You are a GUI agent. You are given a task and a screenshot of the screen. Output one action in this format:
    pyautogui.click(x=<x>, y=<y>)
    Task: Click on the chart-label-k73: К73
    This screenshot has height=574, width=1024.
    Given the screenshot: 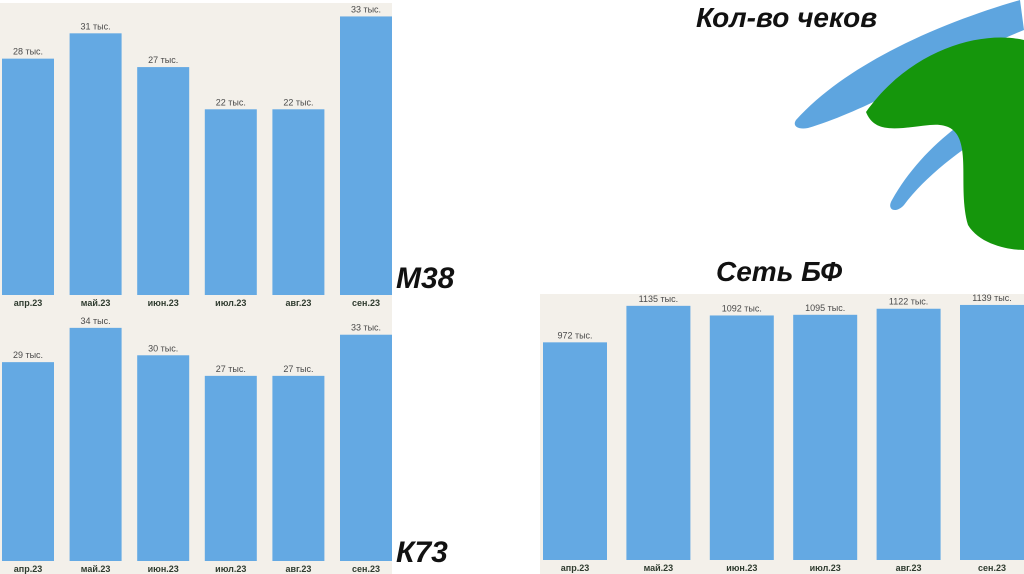 What is the action you would take?
    pyautogui.click(x=422, y=552)
    